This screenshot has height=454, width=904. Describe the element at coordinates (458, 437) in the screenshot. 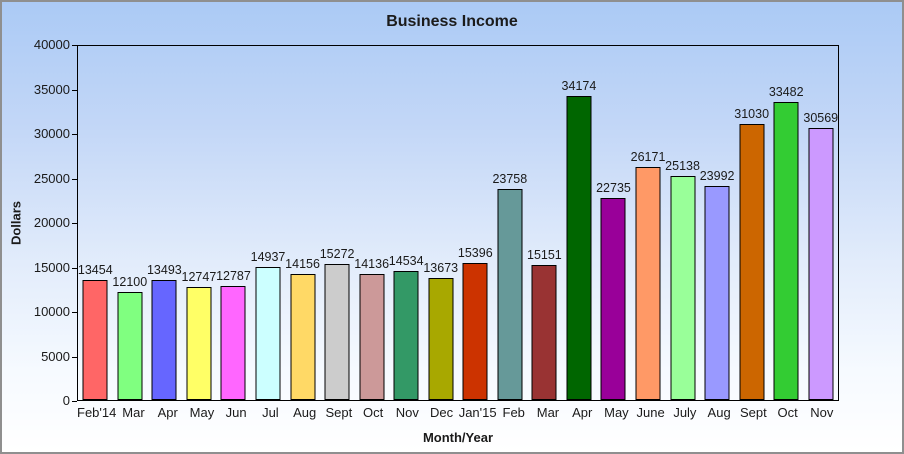

I see `x-axis-title: Month/Year` at that location.